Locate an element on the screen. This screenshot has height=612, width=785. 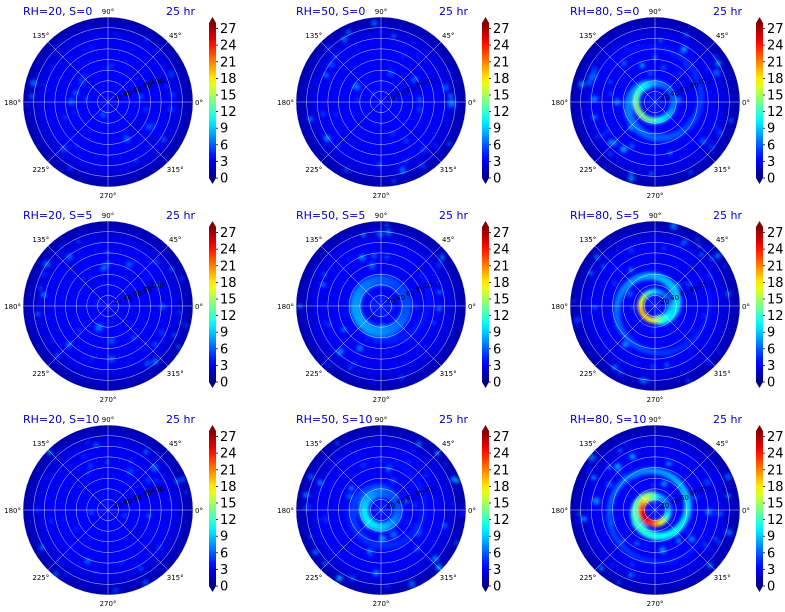
colorbar-tick-label: 6 is located at coordinates (497, 349).